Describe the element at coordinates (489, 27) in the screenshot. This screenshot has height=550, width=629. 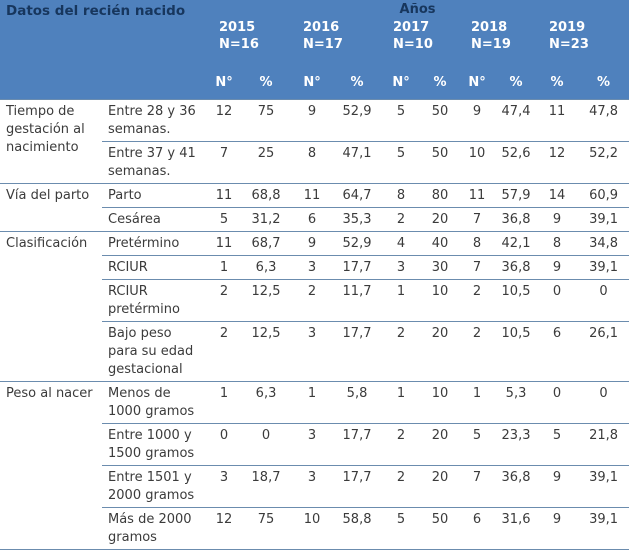
I see `year-label: 2018` at that location.